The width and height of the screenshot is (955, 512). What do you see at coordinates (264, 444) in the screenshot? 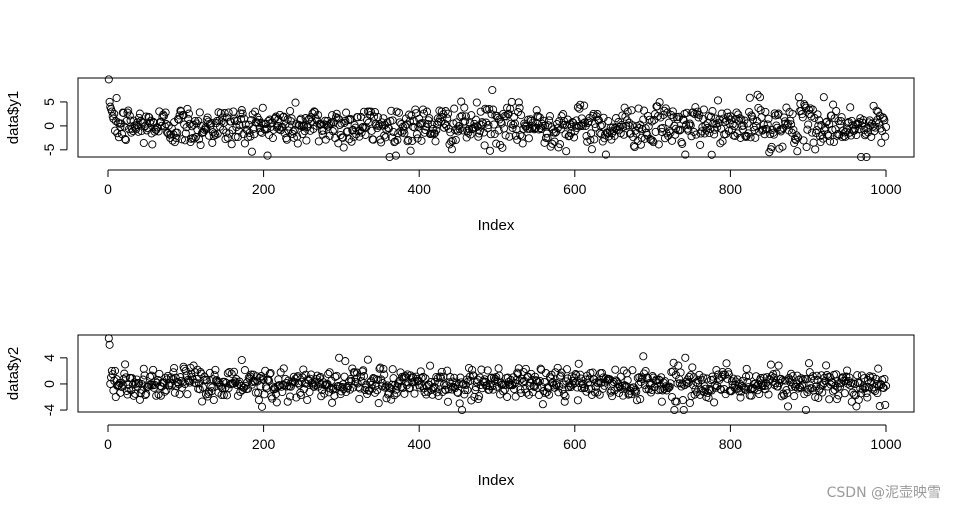
I see `x-tick-label: 200` at bounding box center [264, 444].